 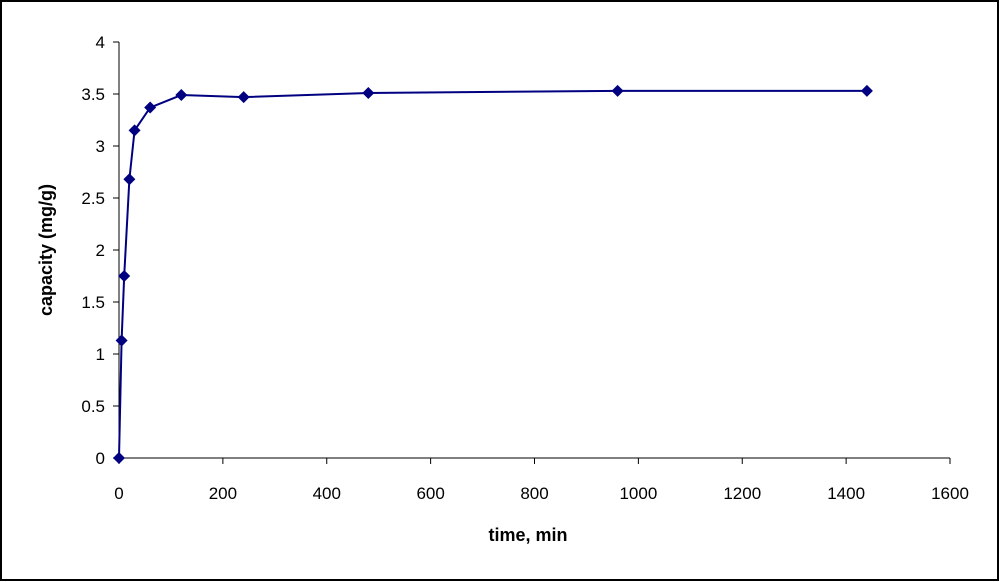 What do you see at coordinates (742, 493) in the screenshot?
I see `x-tick-label: 1200` at bounding box center [742, 493].